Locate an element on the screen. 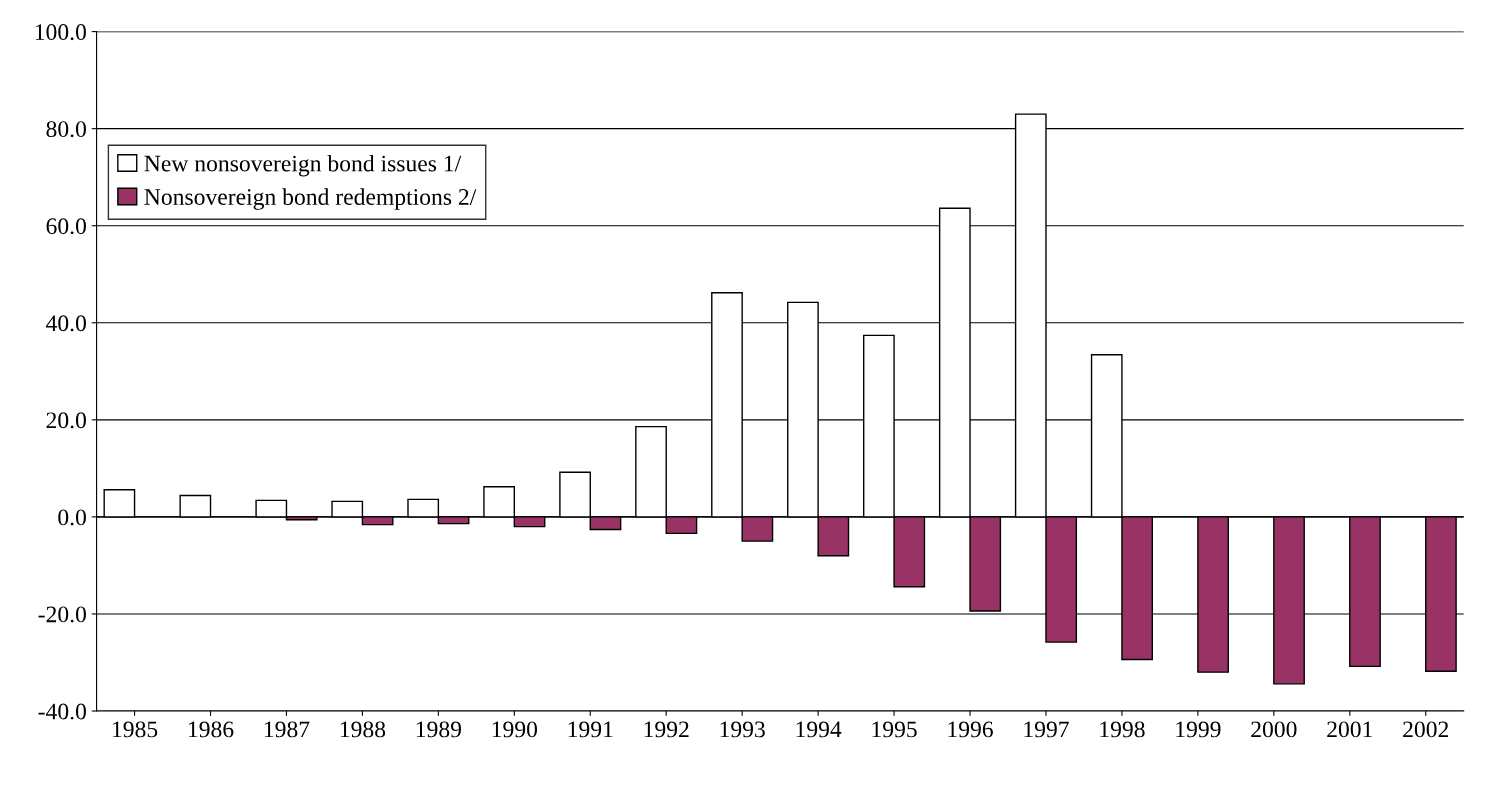  y-tick-label: -40.0 is located at coordinates (62, 711).